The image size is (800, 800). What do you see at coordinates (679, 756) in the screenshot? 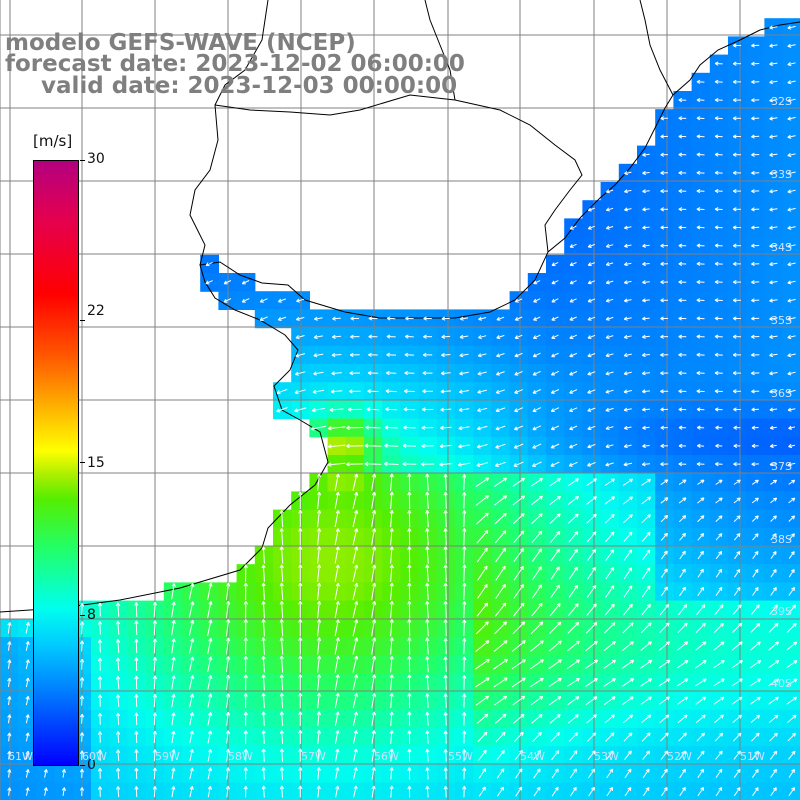
I see `lon-label: 52W` at bounding box center [679, 756].